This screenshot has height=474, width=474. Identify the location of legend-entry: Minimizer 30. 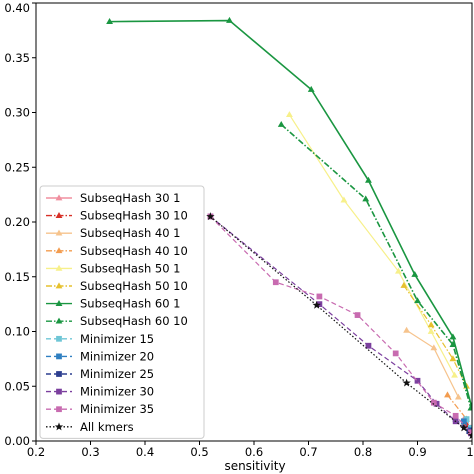
(100, 392).